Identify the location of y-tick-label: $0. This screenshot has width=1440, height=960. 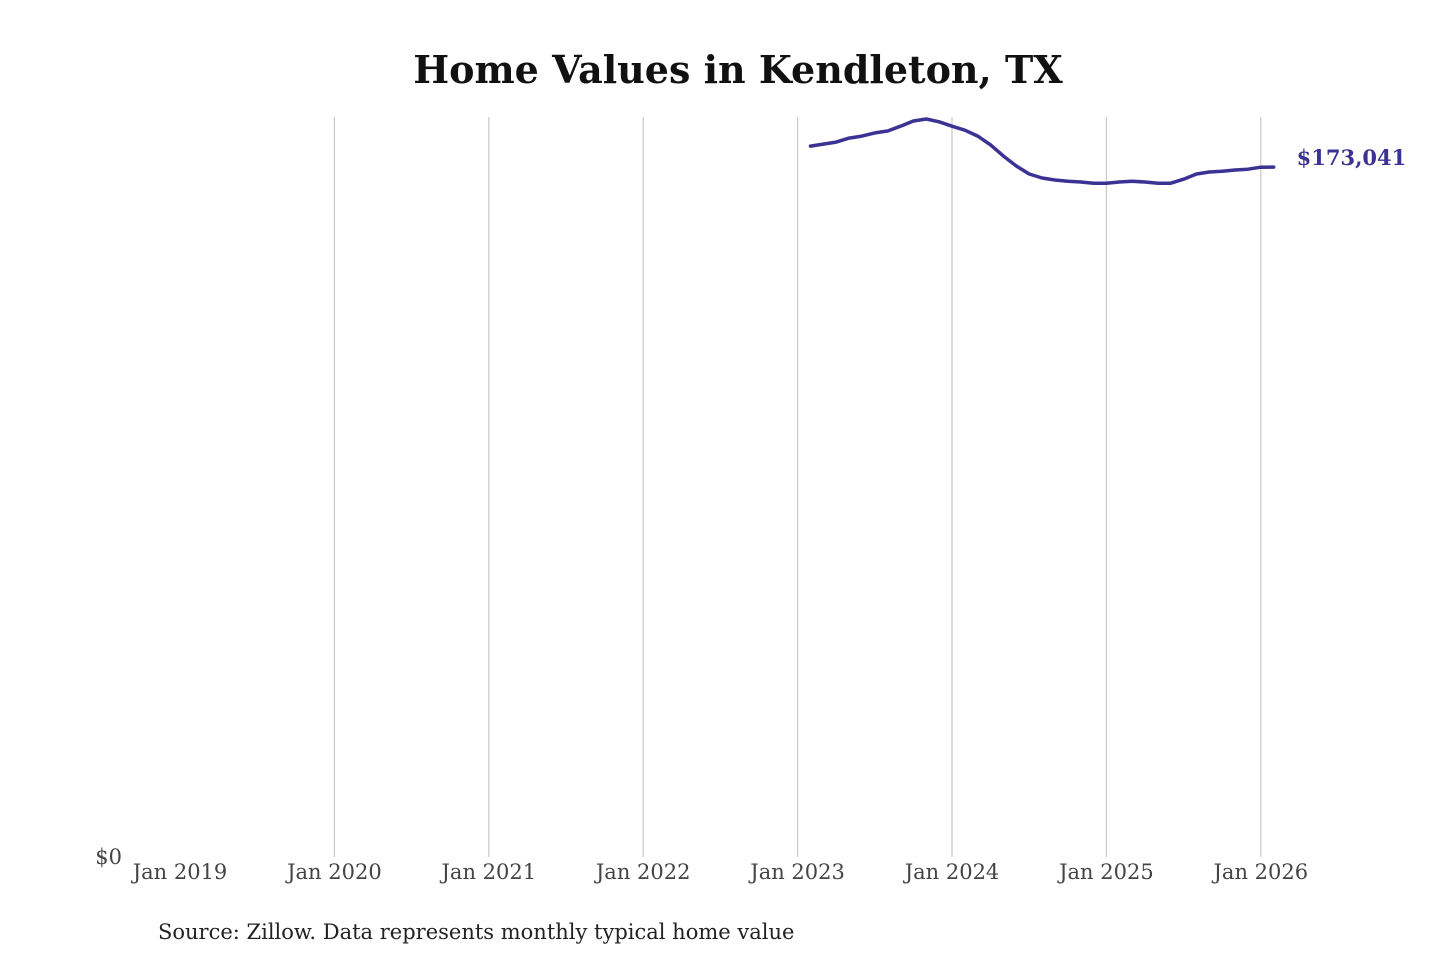
(108, 857).